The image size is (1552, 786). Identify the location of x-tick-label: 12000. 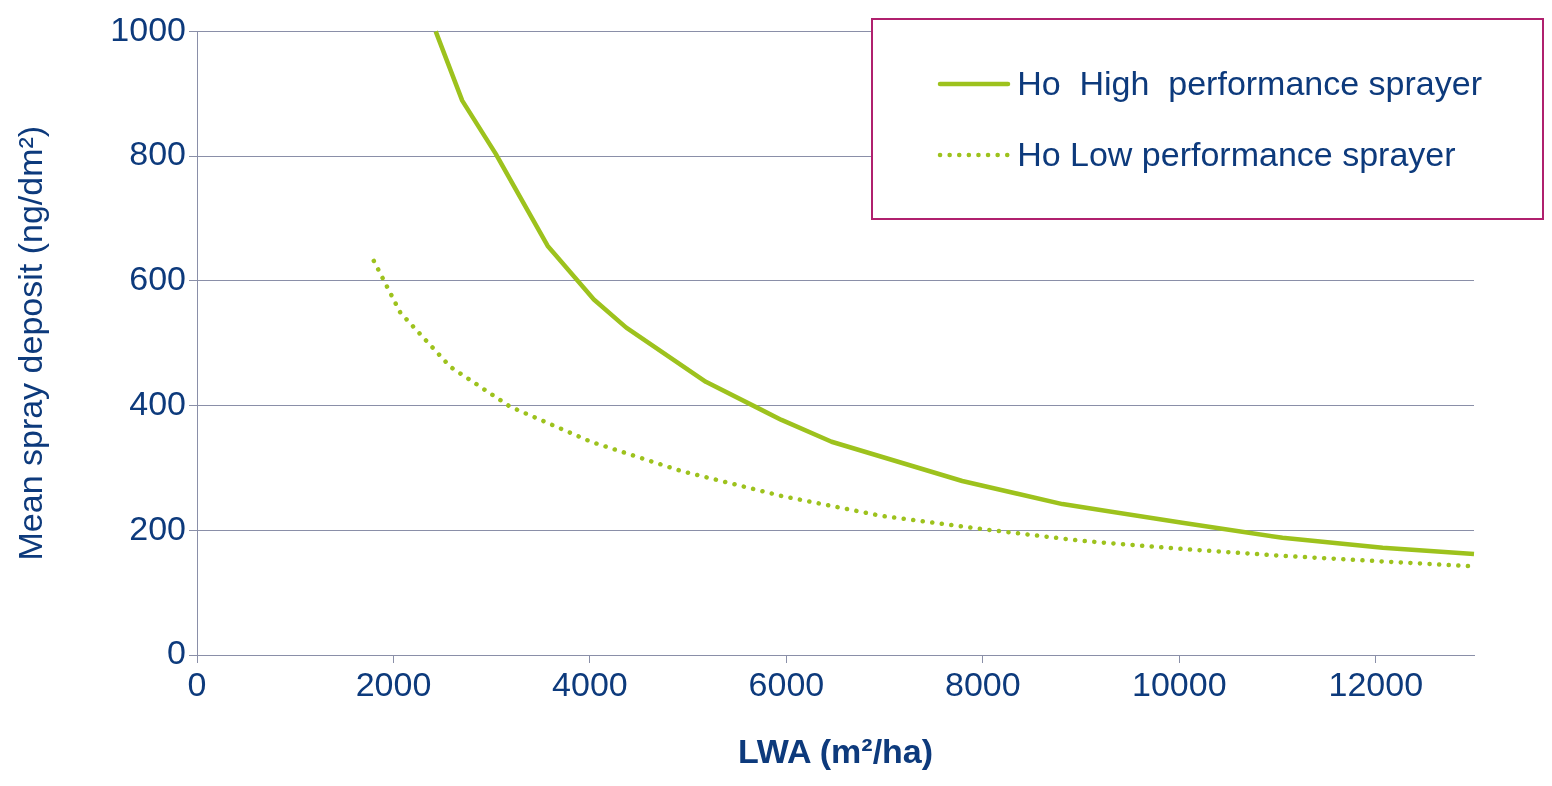
(1376, 683).